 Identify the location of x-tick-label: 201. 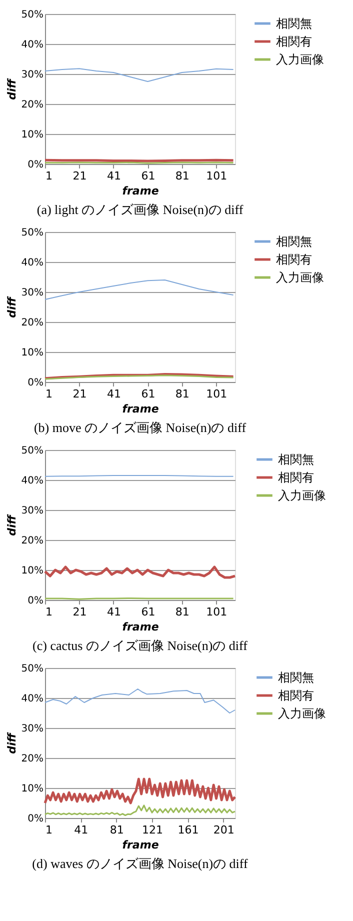
(223, 830).